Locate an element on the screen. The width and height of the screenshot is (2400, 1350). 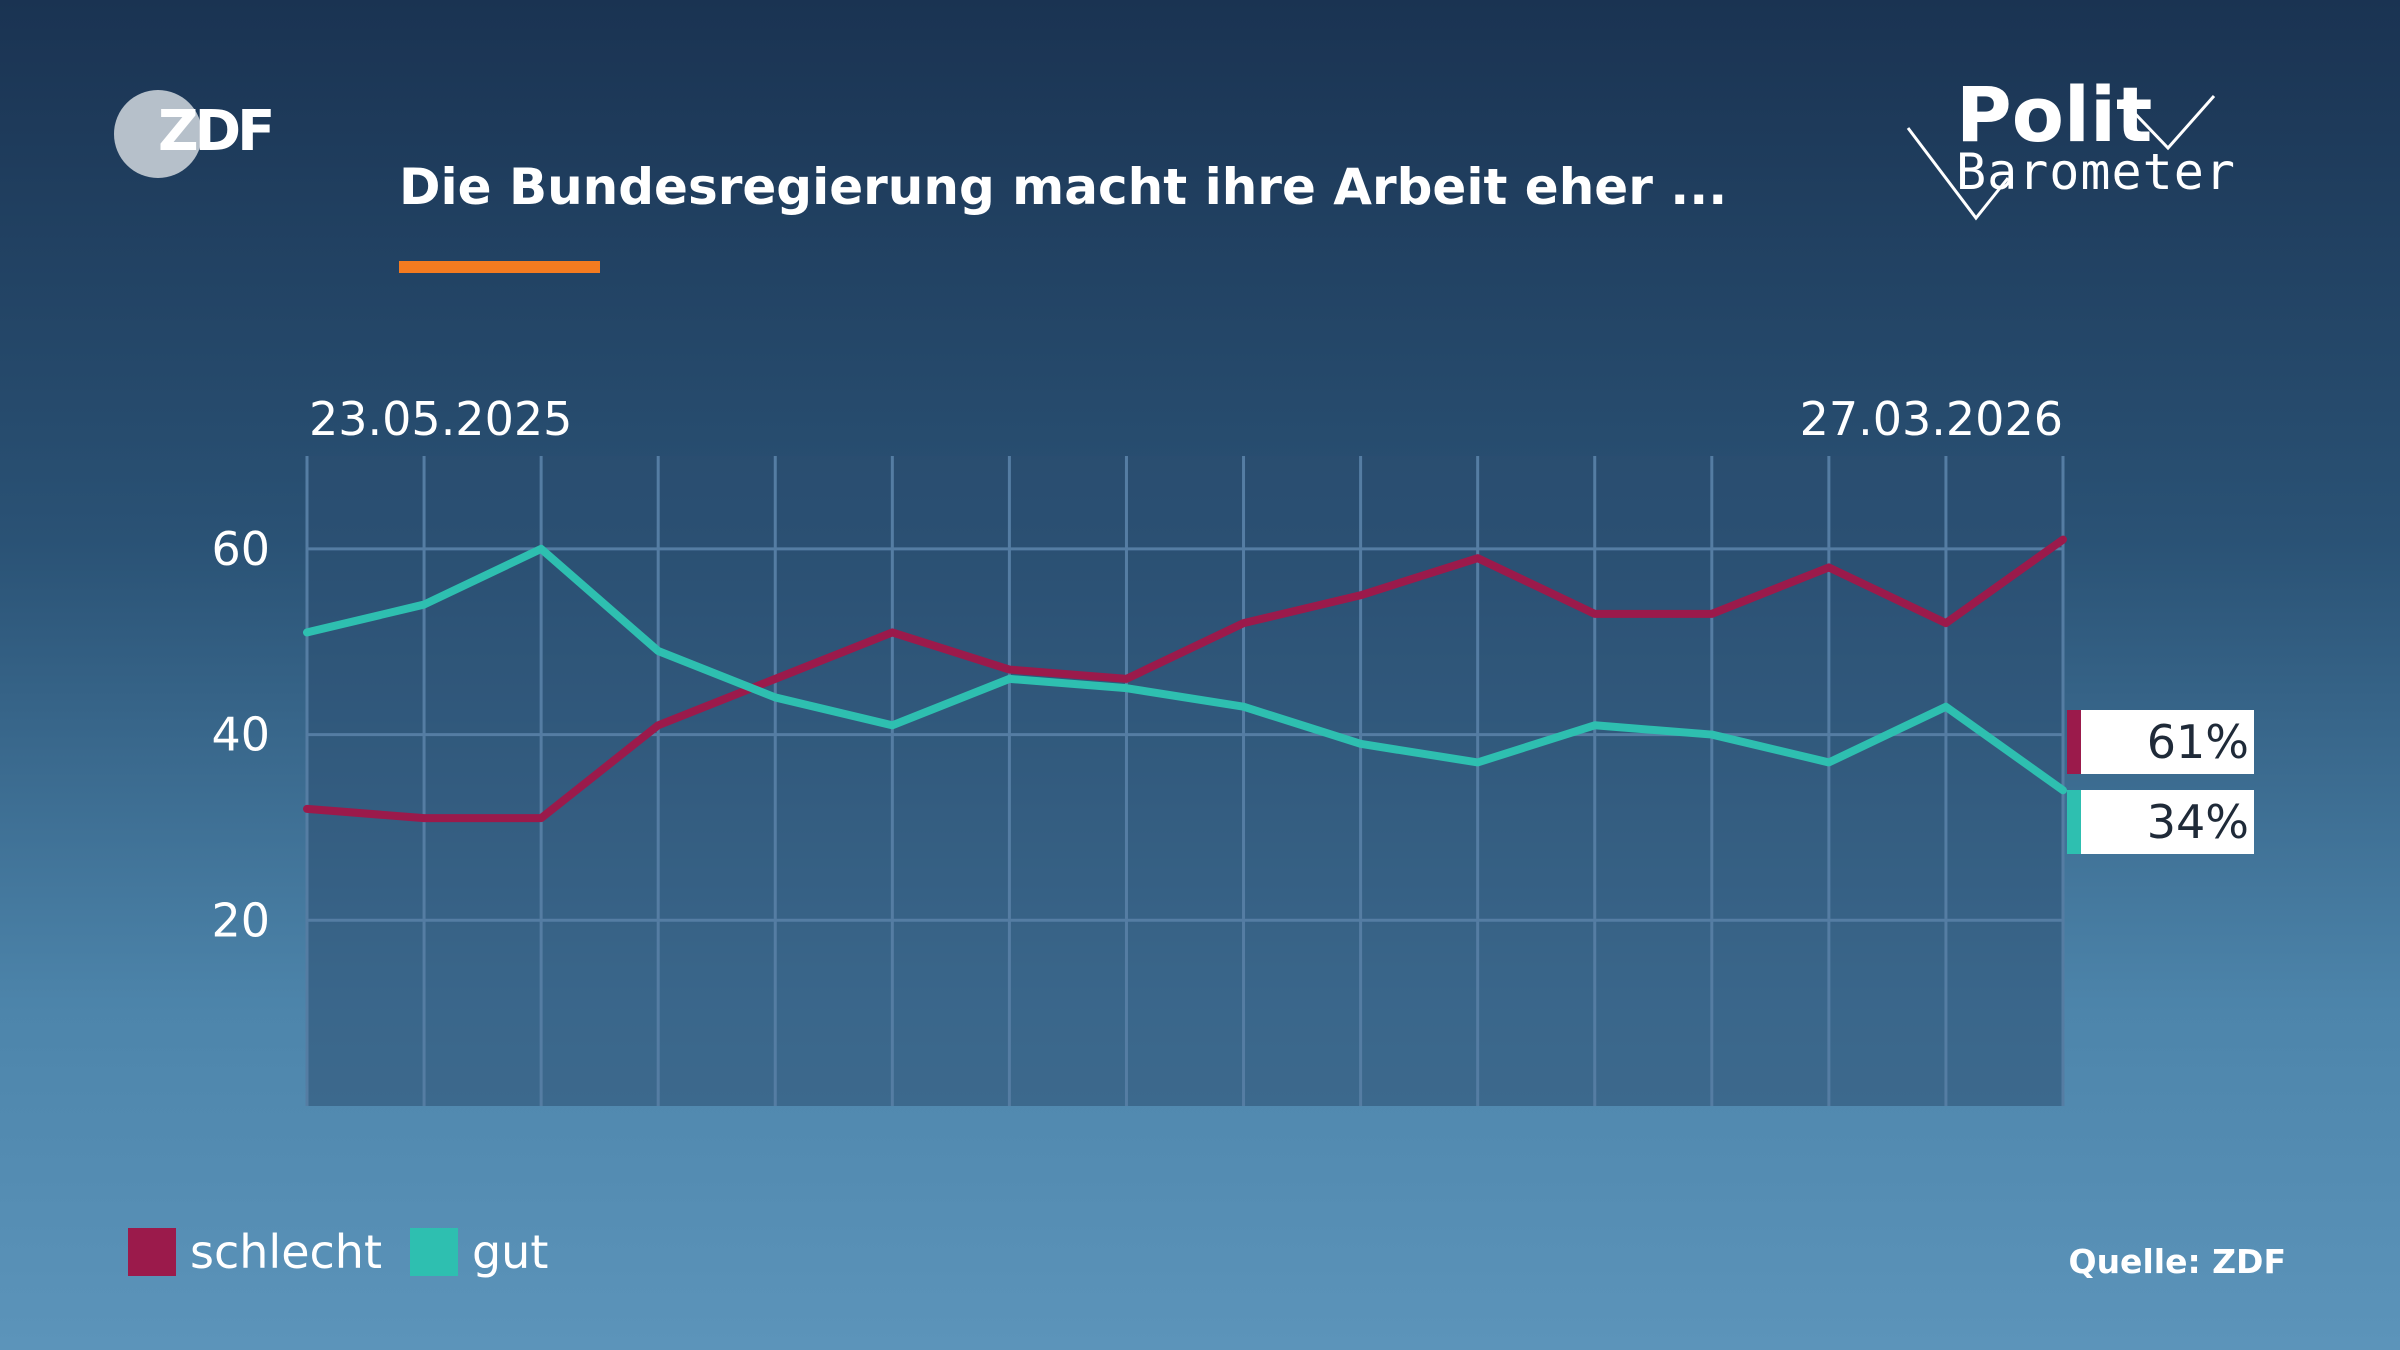
legend-label-gut: gut is located at coordinates (510, 1252).